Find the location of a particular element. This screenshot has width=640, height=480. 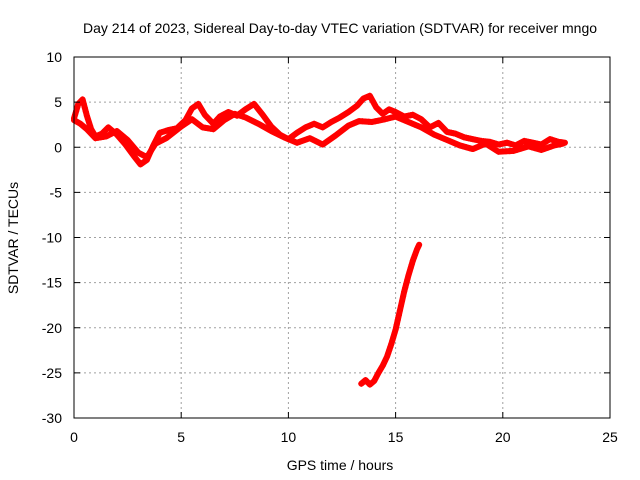

x-tick-label: 0 is located at coordinates (74, 437).